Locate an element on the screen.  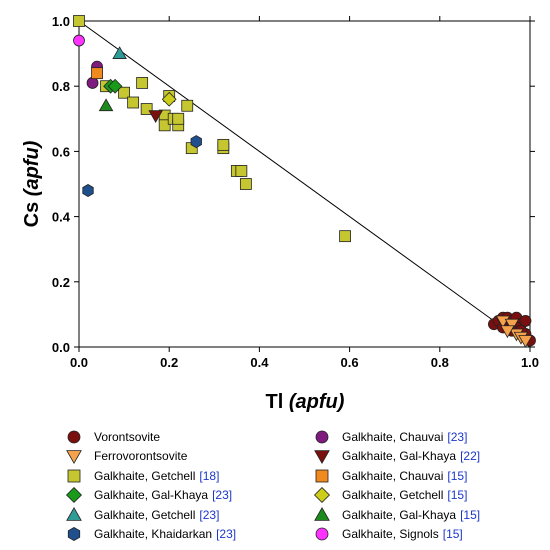
legend-item-getchell23: Galkhaite, Getchell [23] is located at coordinates (140, 515).